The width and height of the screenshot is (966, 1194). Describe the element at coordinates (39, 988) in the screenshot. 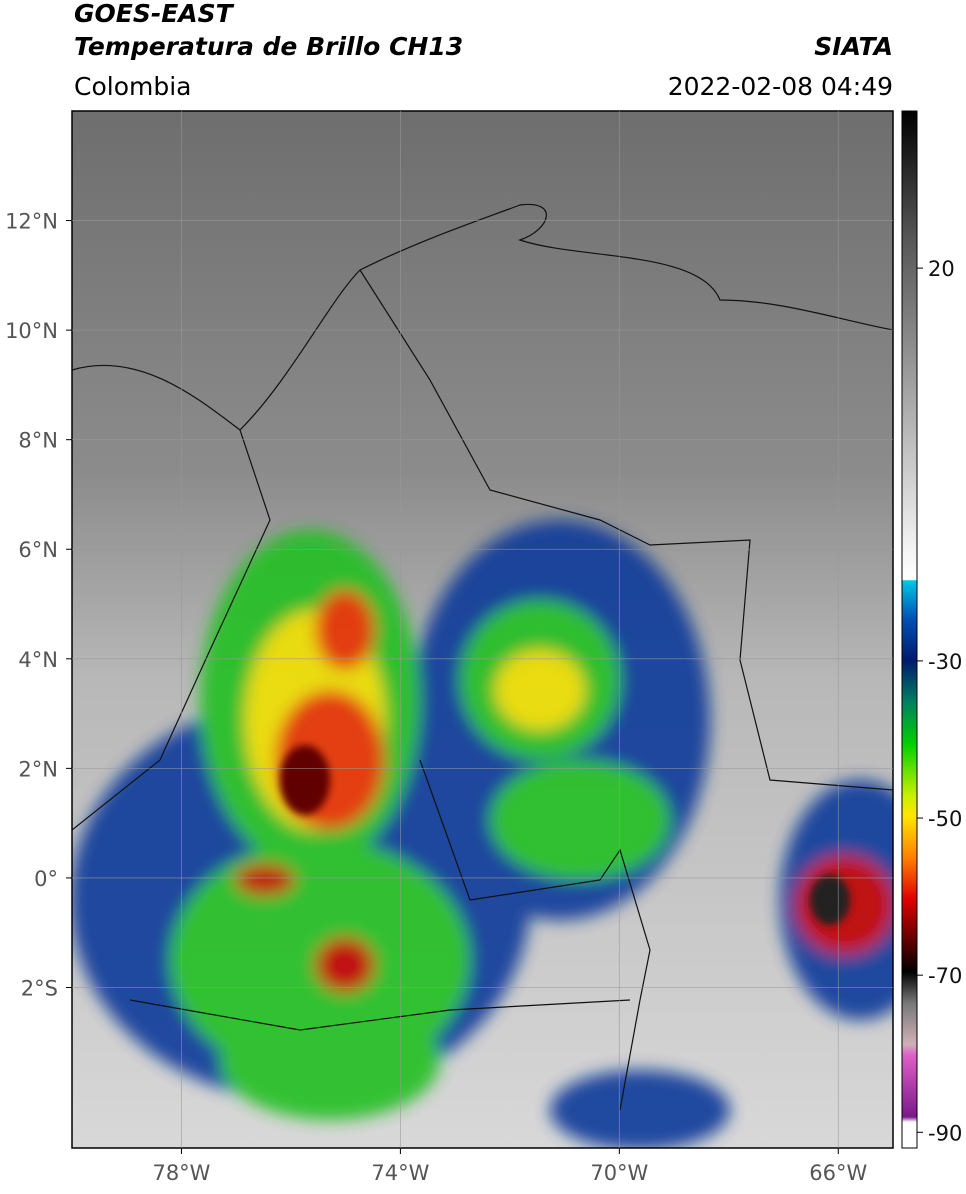

I see `y-tick-label: 2°S` at that location.